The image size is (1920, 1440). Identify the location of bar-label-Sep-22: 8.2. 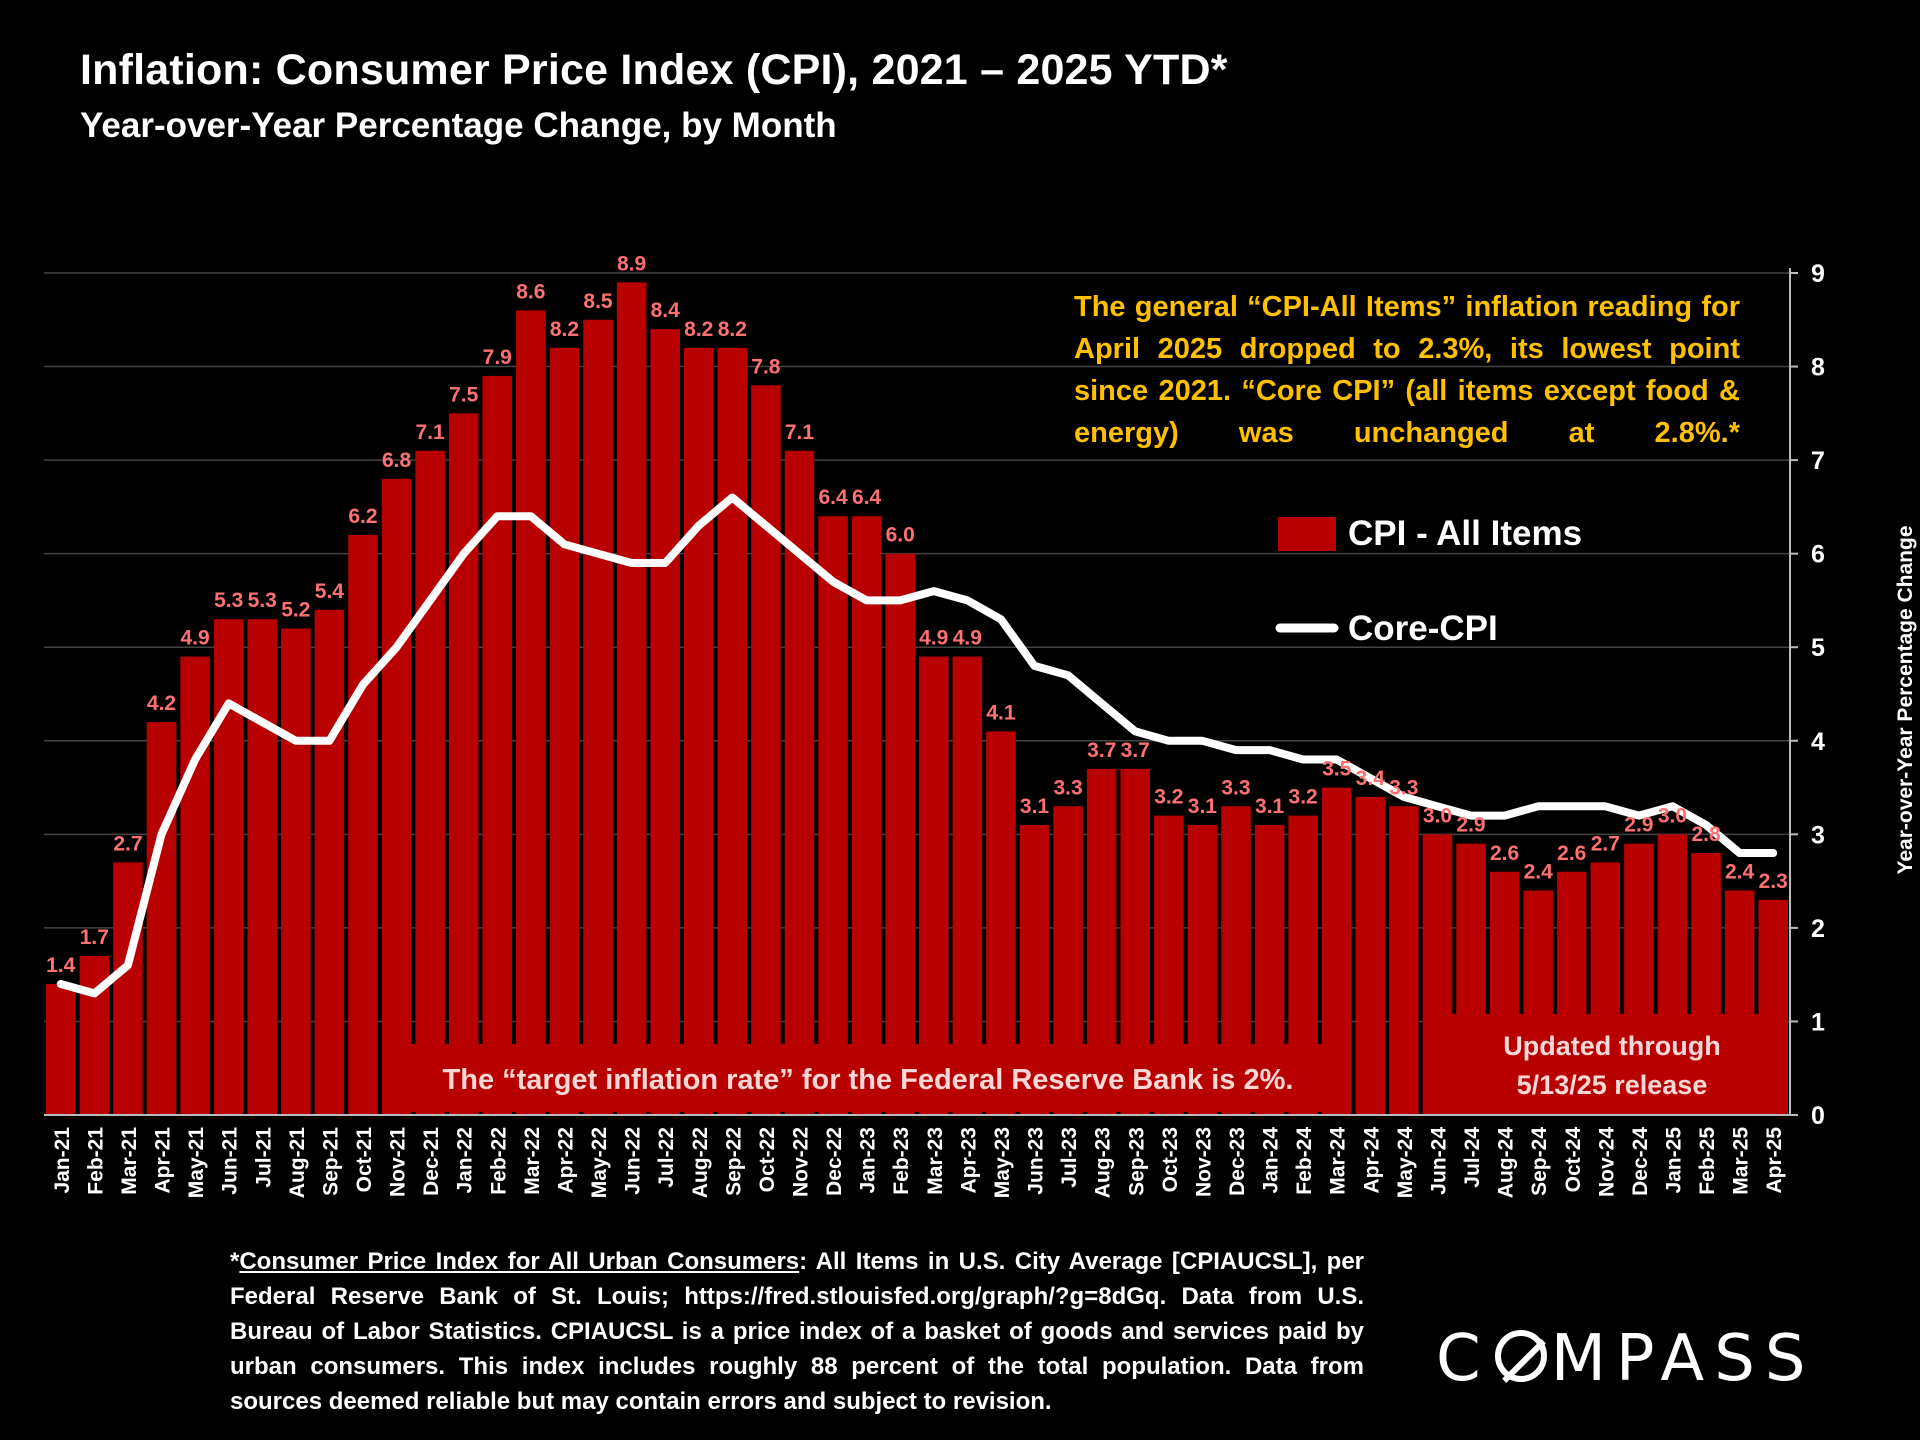
(732, 329).